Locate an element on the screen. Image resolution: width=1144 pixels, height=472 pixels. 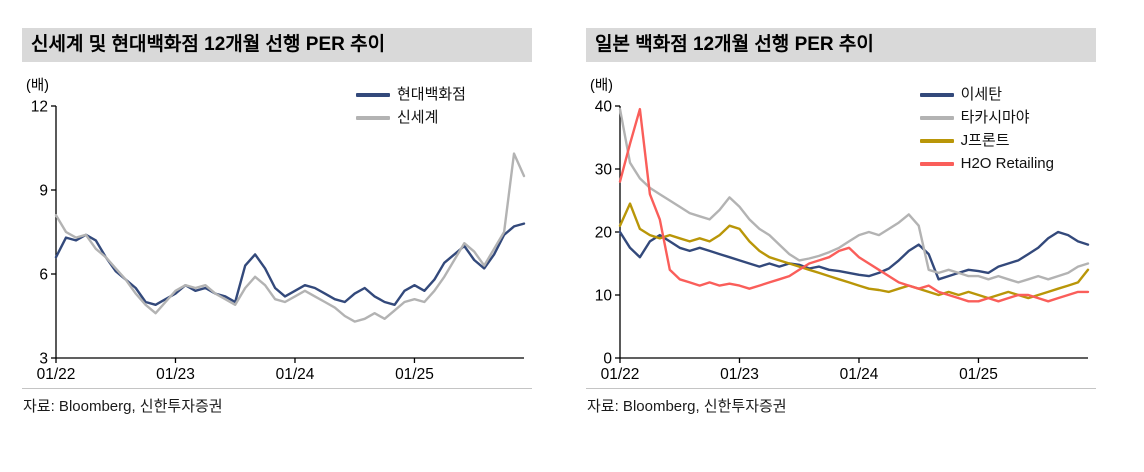
legend-label: 현대백화점 is located at coordinates (431, 94).